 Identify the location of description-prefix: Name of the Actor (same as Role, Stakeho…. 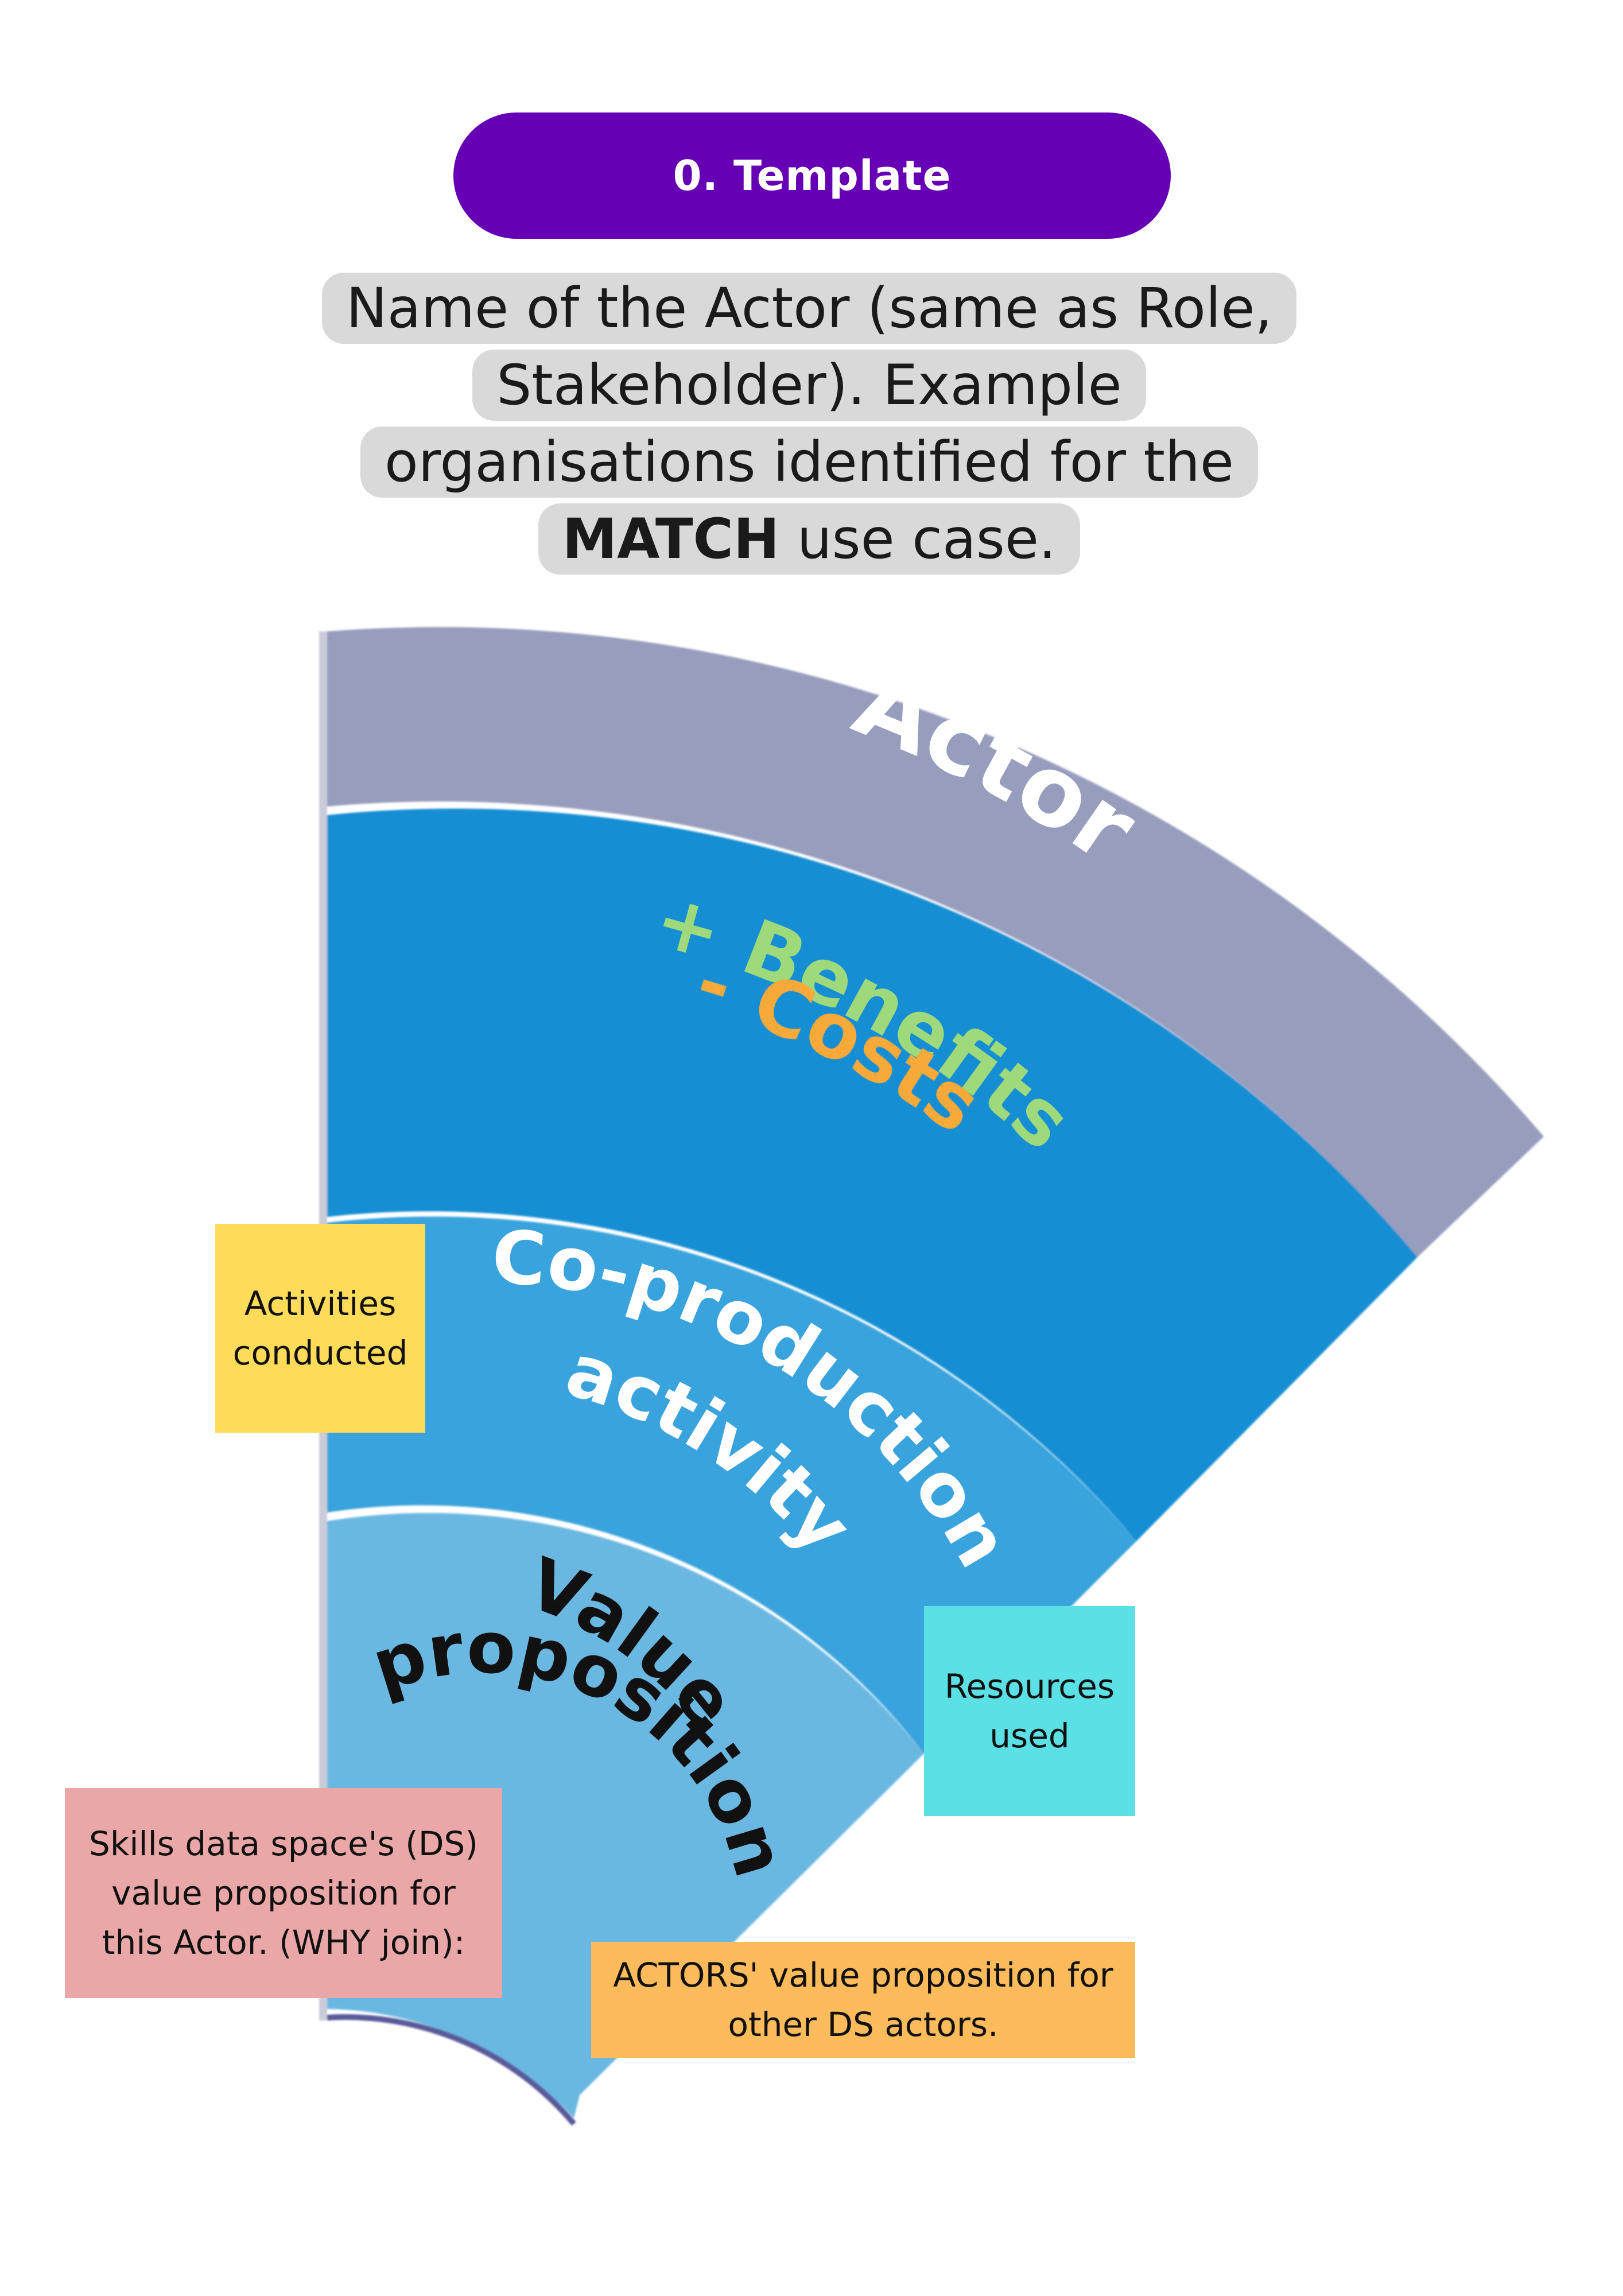
(809, 385).